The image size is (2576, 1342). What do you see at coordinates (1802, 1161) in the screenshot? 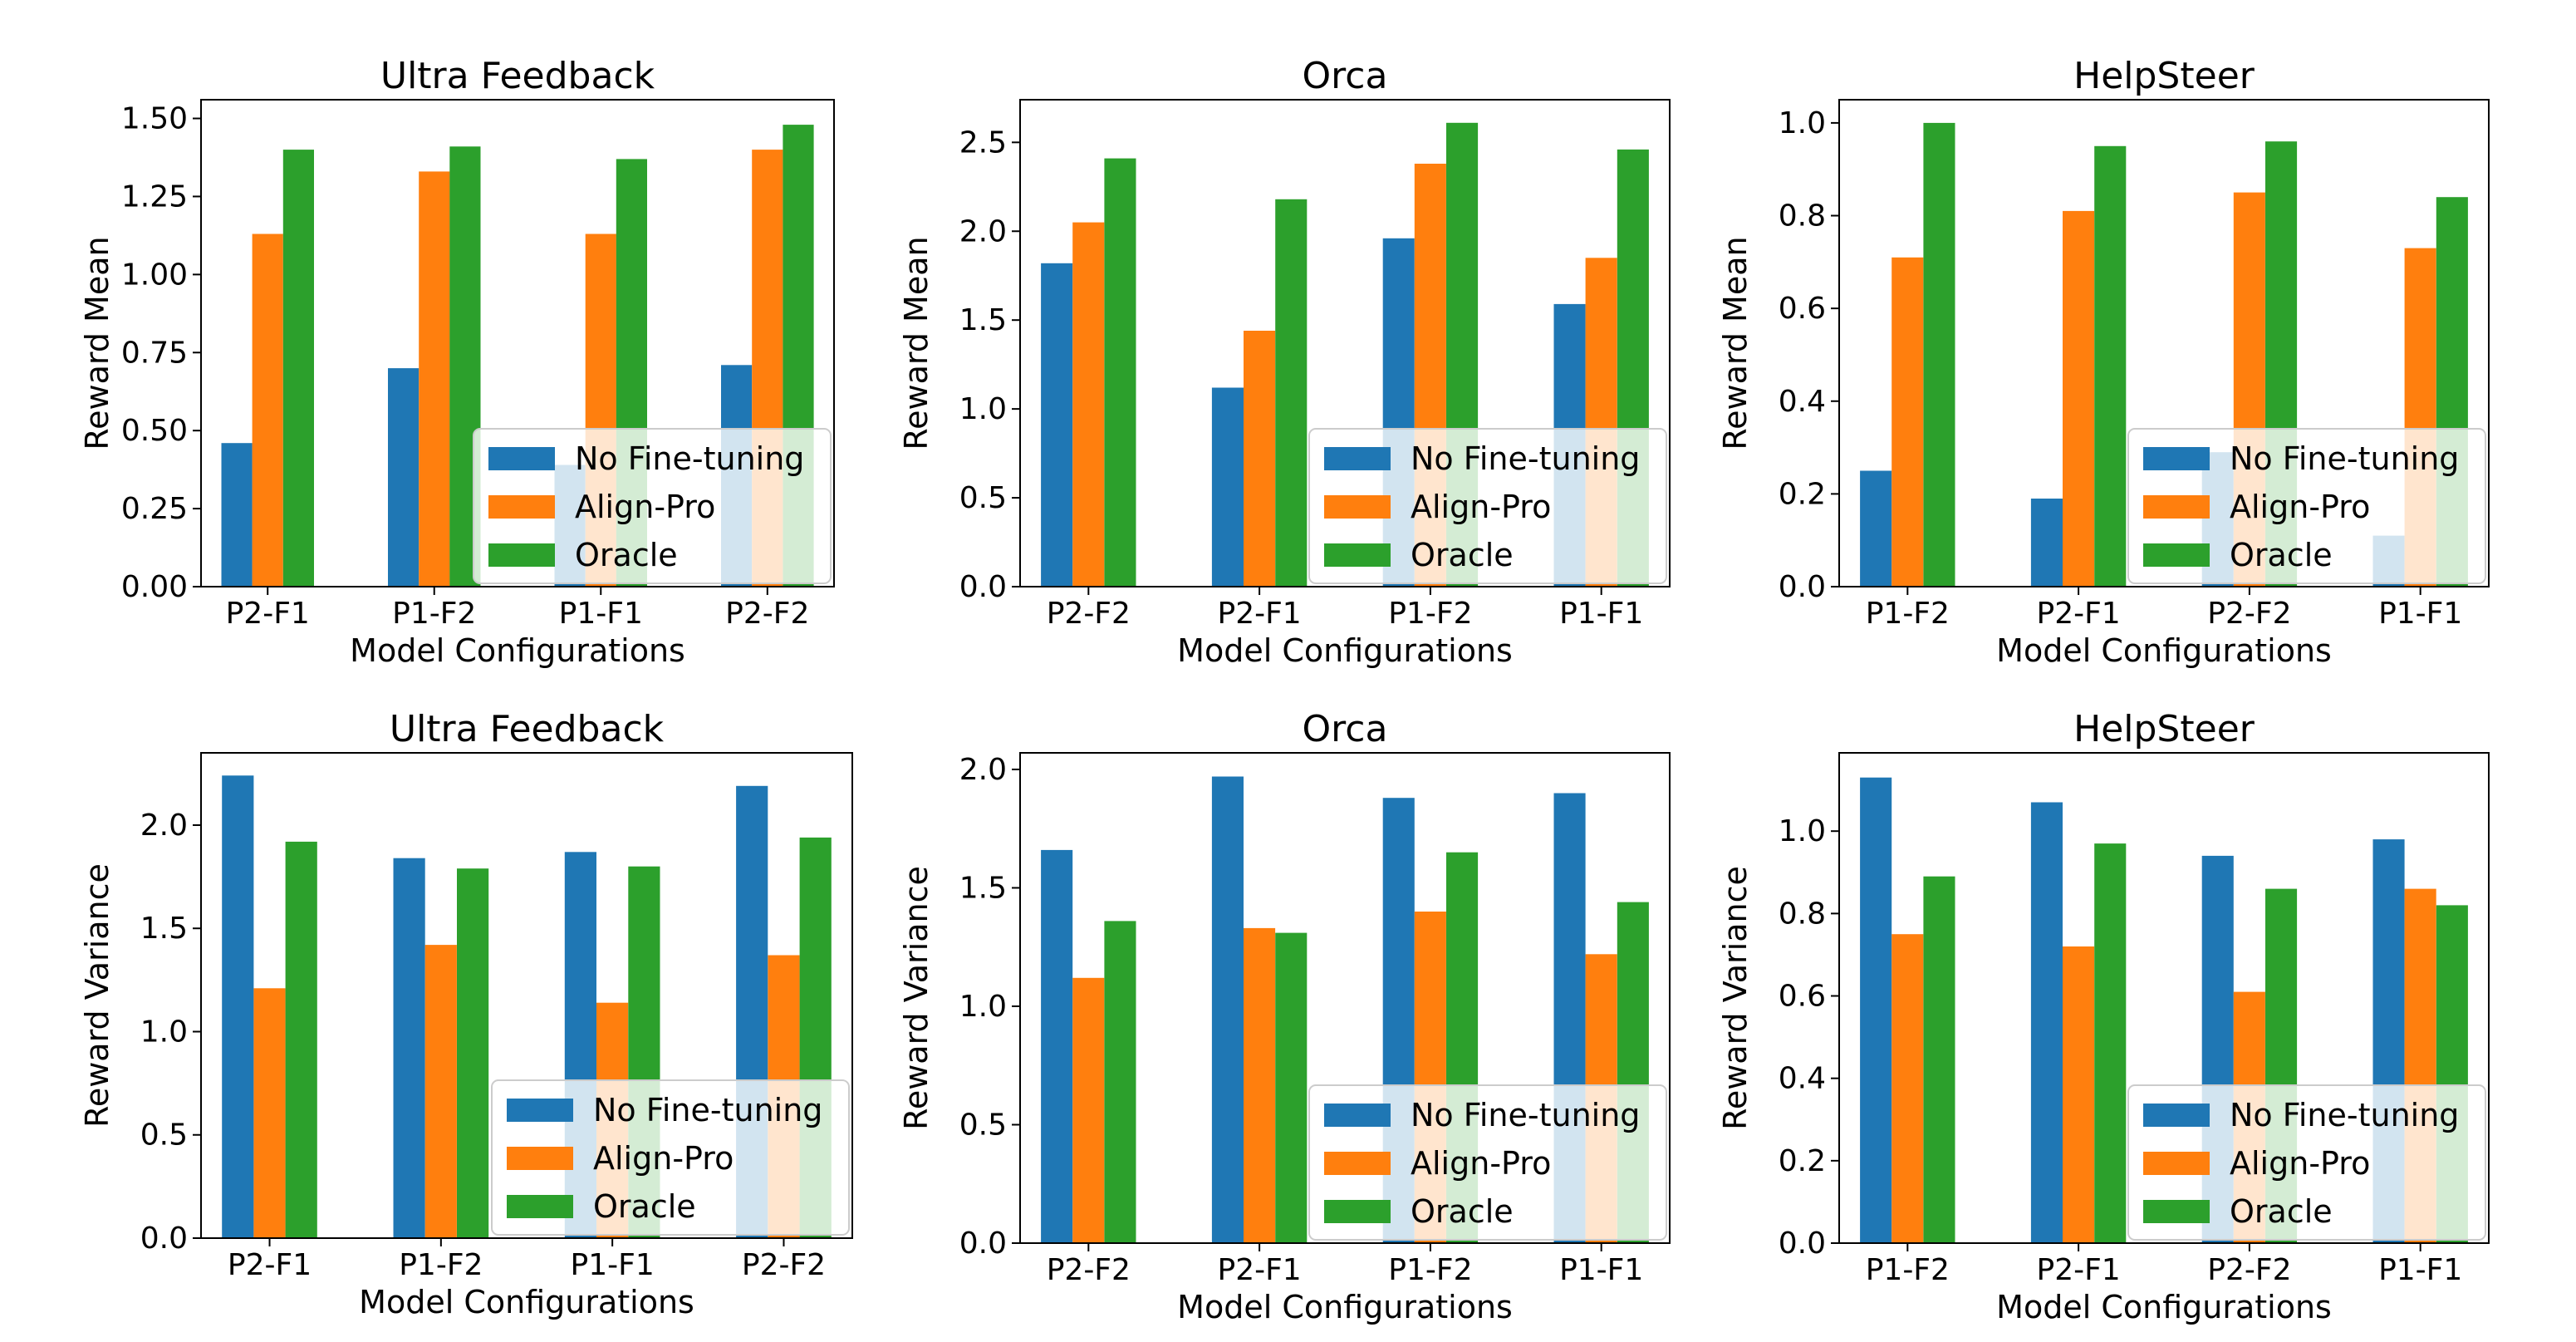
I see `y-tick-label: 0.2` at bounding box center [1802, 1161].